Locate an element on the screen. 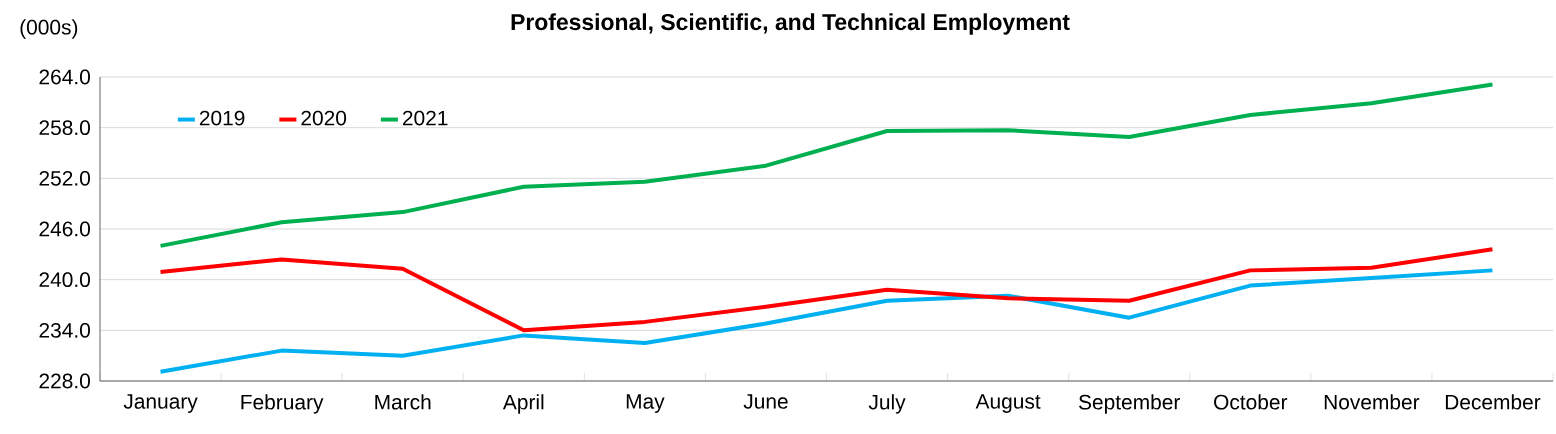 The image size is (1556, 434). x-tick-label: February is located at coordinates (282, 404).